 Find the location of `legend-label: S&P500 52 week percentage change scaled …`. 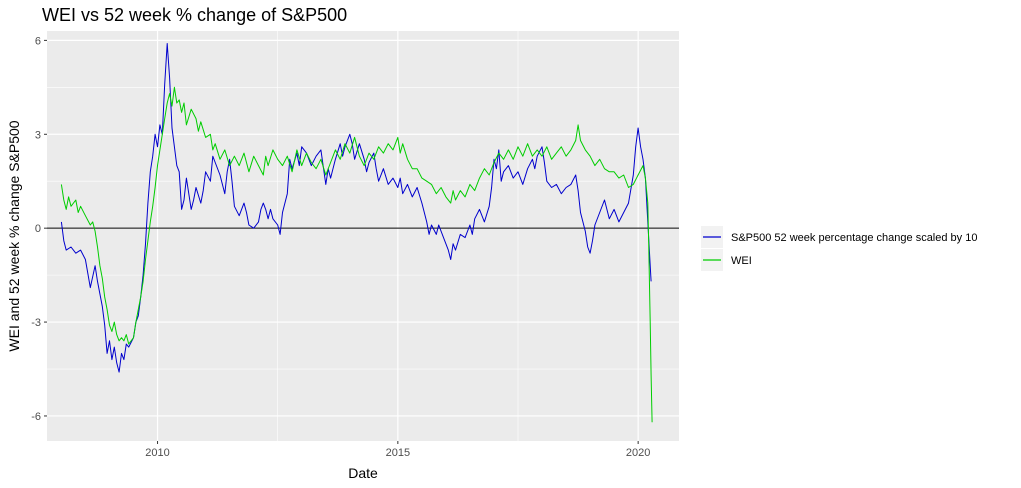

legend-label: S&P500 52 week percentage change scaled … is located at coordinates (854, 238).